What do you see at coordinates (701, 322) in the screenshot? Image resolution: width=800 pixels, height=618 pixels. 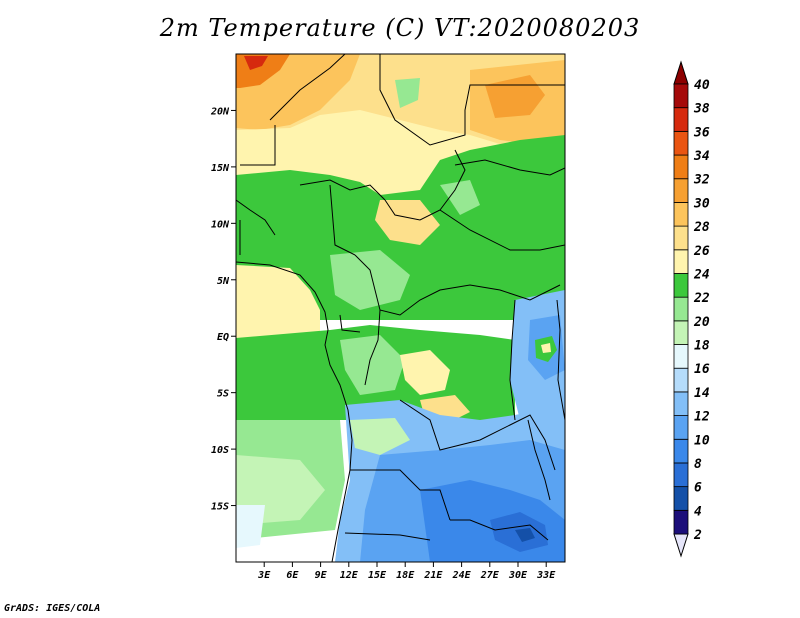 I see `colorbar-label: 20` at bounding box center [701, 322].